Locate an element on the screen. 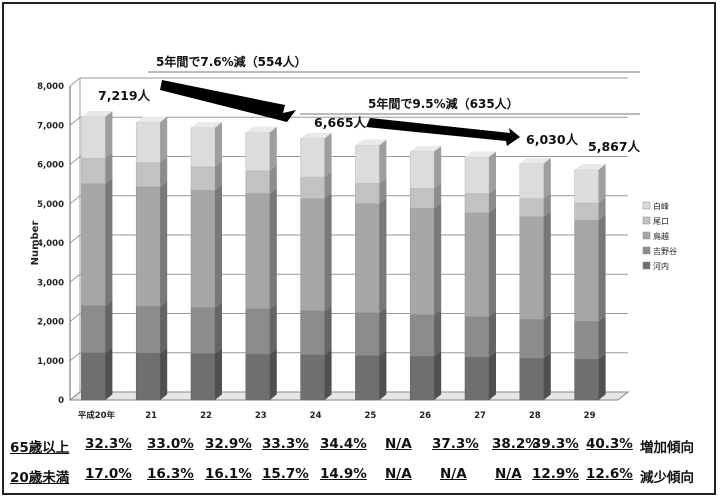  total-label: 6,030人 is located at coordinates (552, 139).